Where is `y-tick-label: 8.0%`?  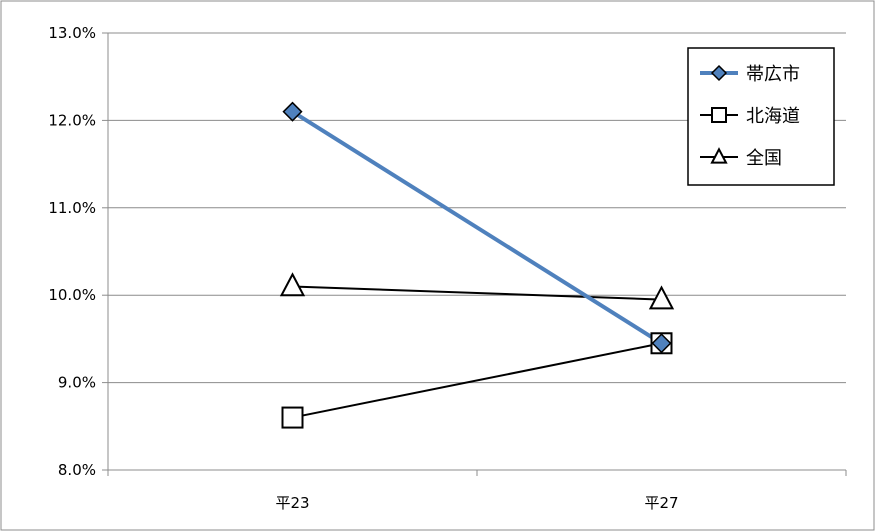 y-tick-label: 8.0% is located at coordinates (77, 470).